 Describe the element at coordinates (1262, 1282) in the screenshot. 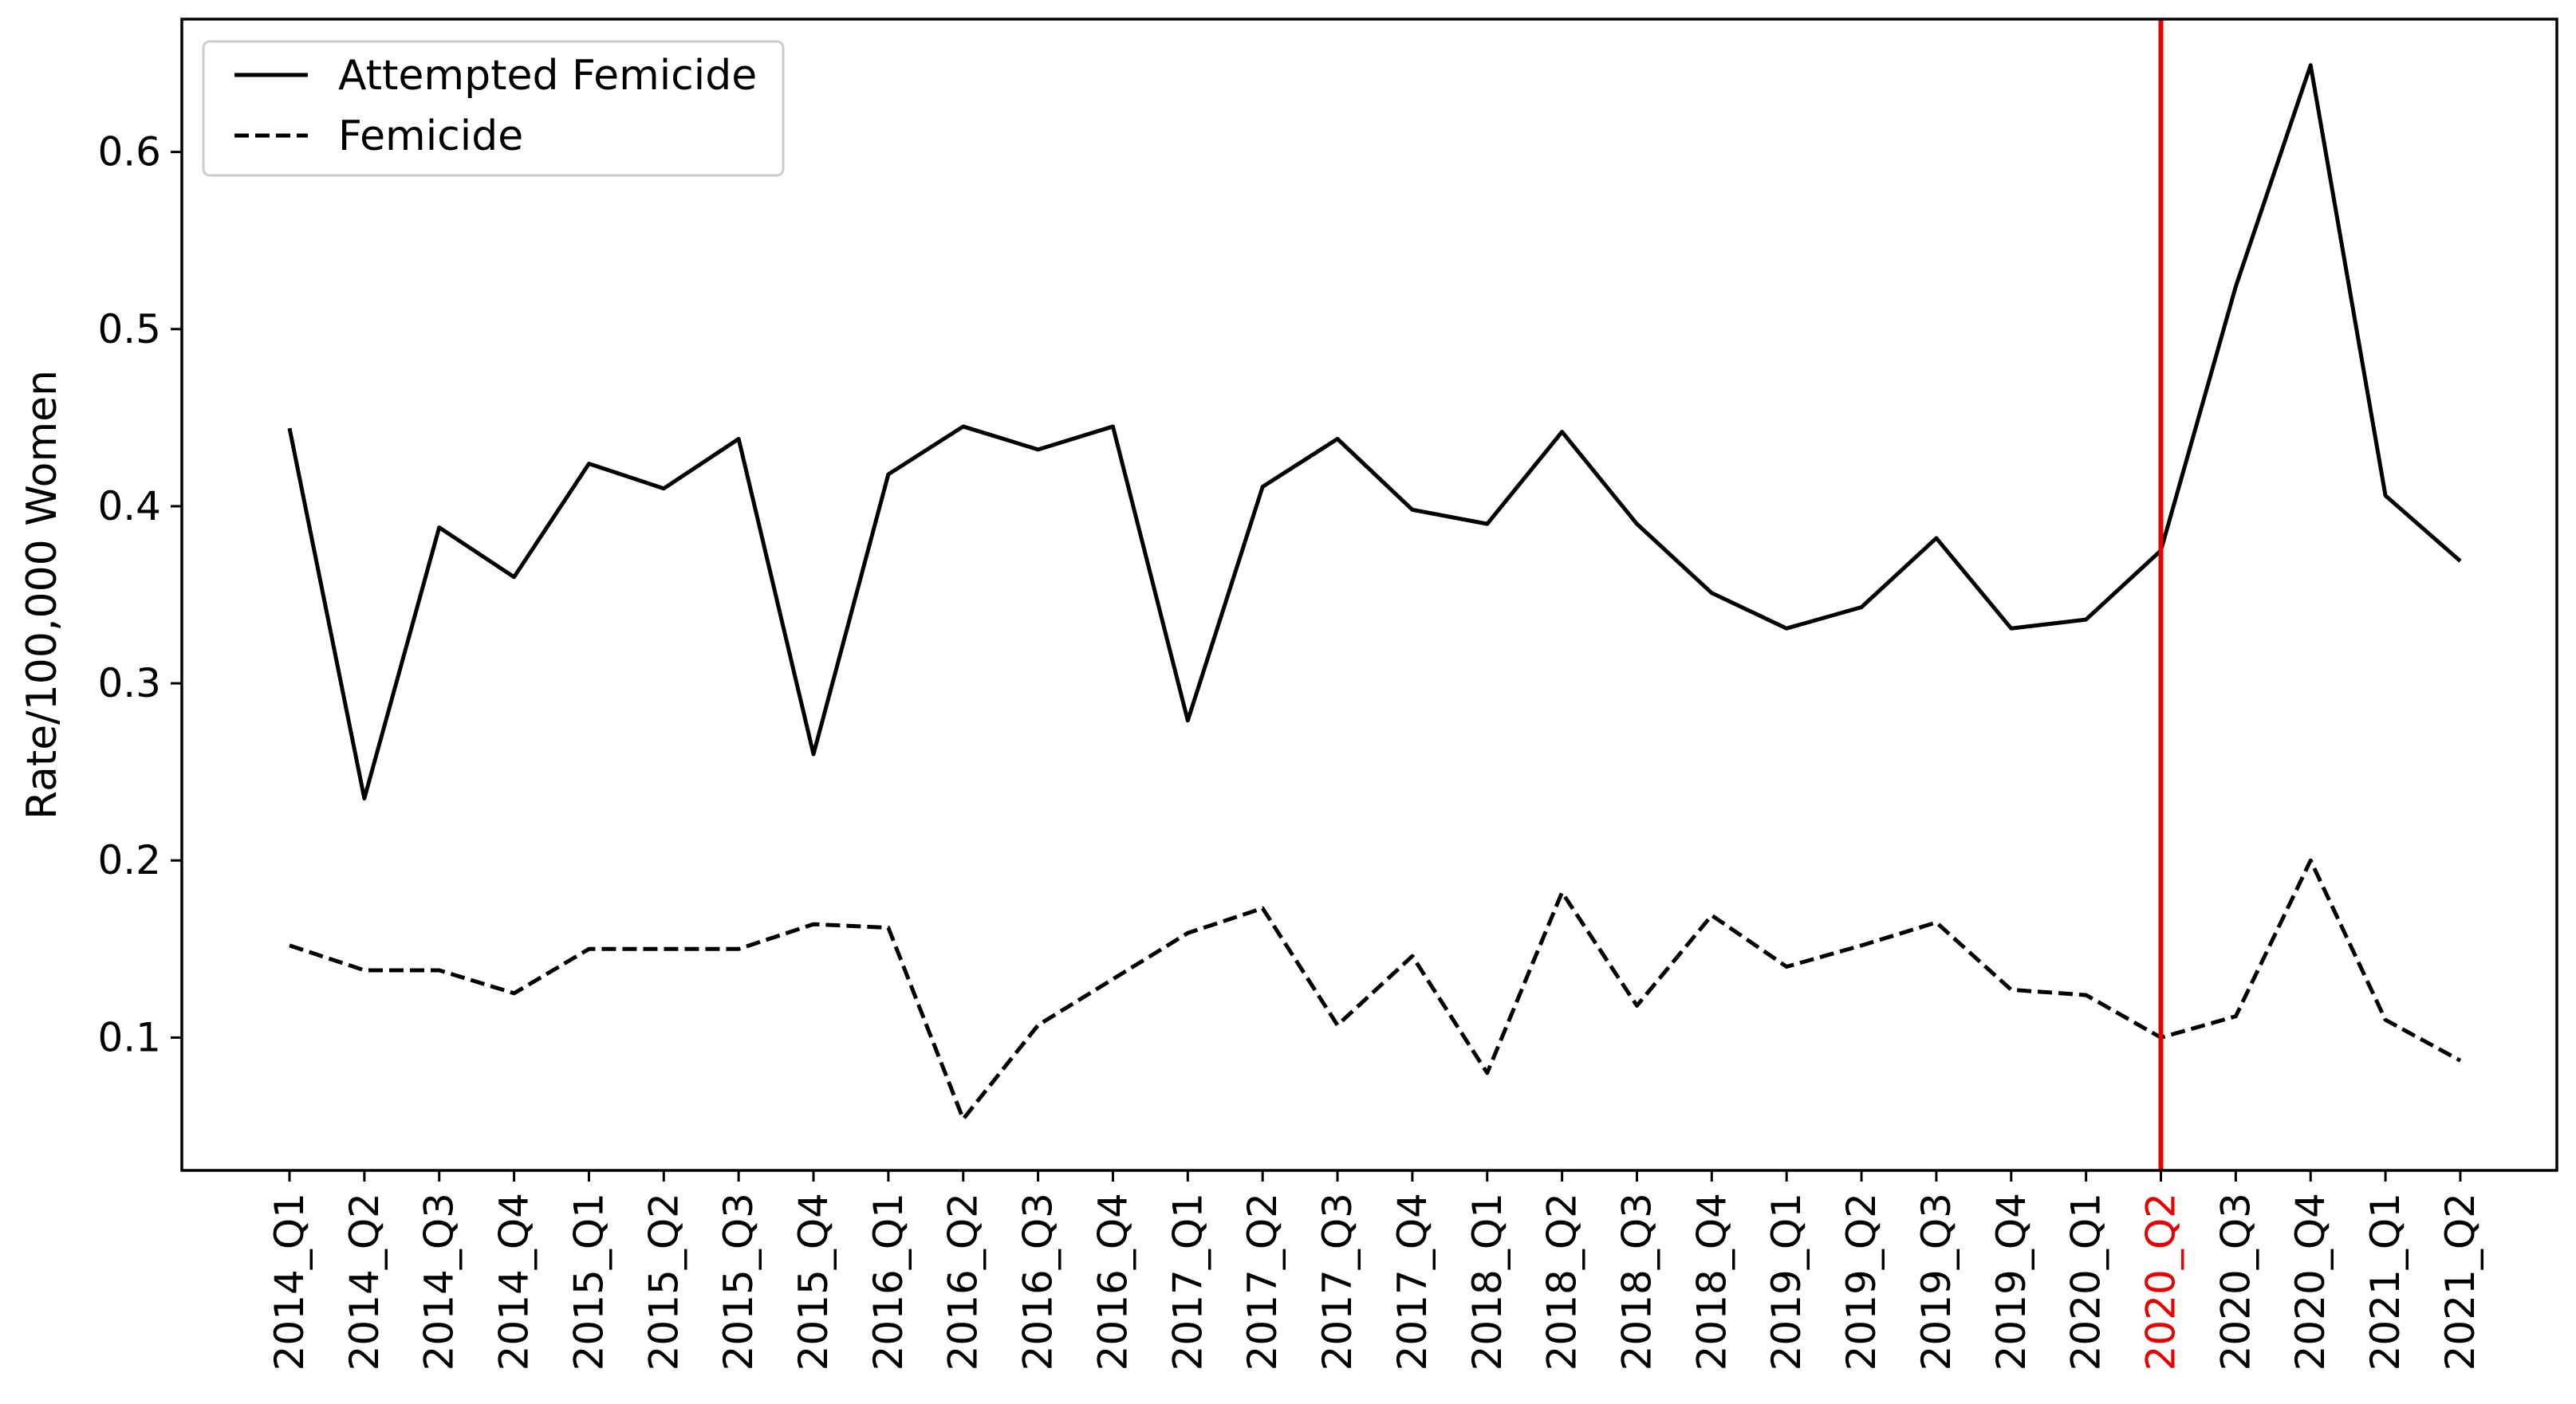

I see `x-tick-label: 2017_Q2` at that location.